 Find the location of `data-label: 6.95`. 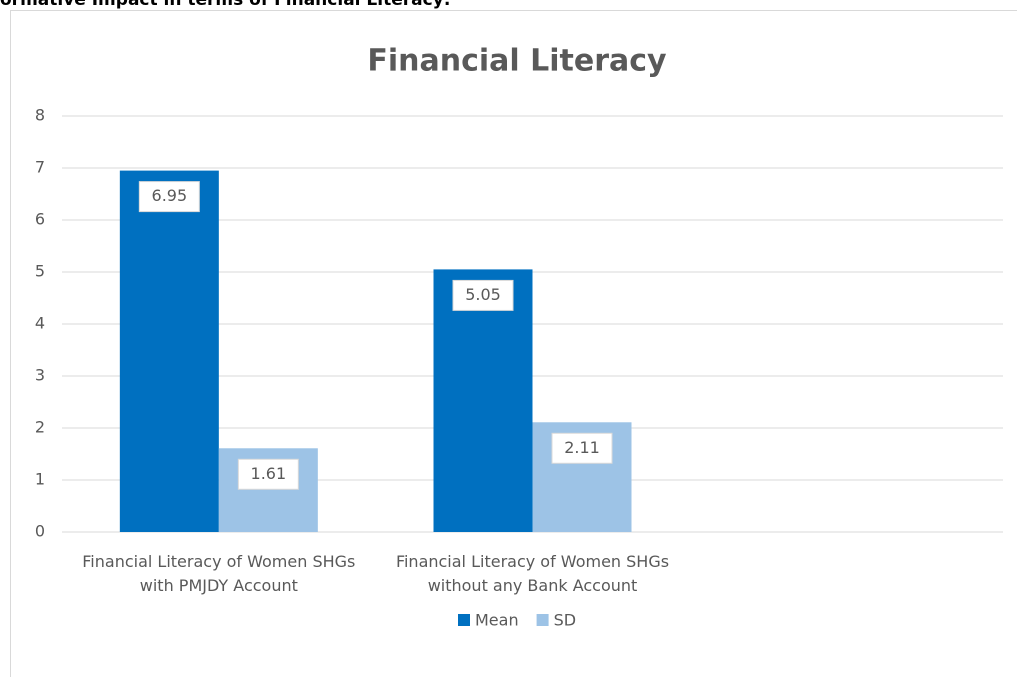

data-label: 6.95 is located at coordinates (170, 195).